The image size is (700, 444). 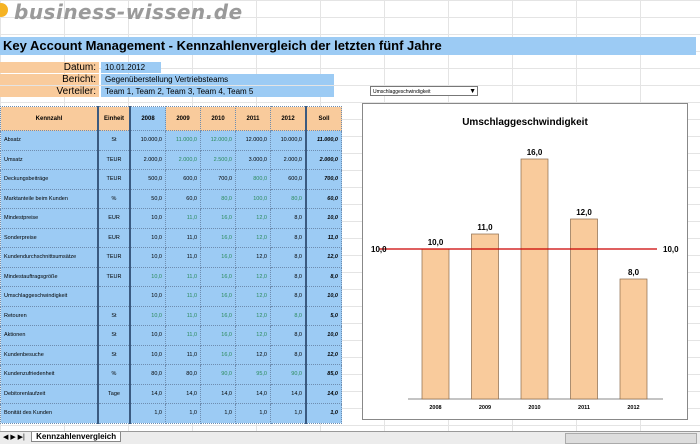 What do you see at coordinates (49, 159) in the screenshot?
I see `kpi-name: Umsatz` at bounding box center [49, 159].